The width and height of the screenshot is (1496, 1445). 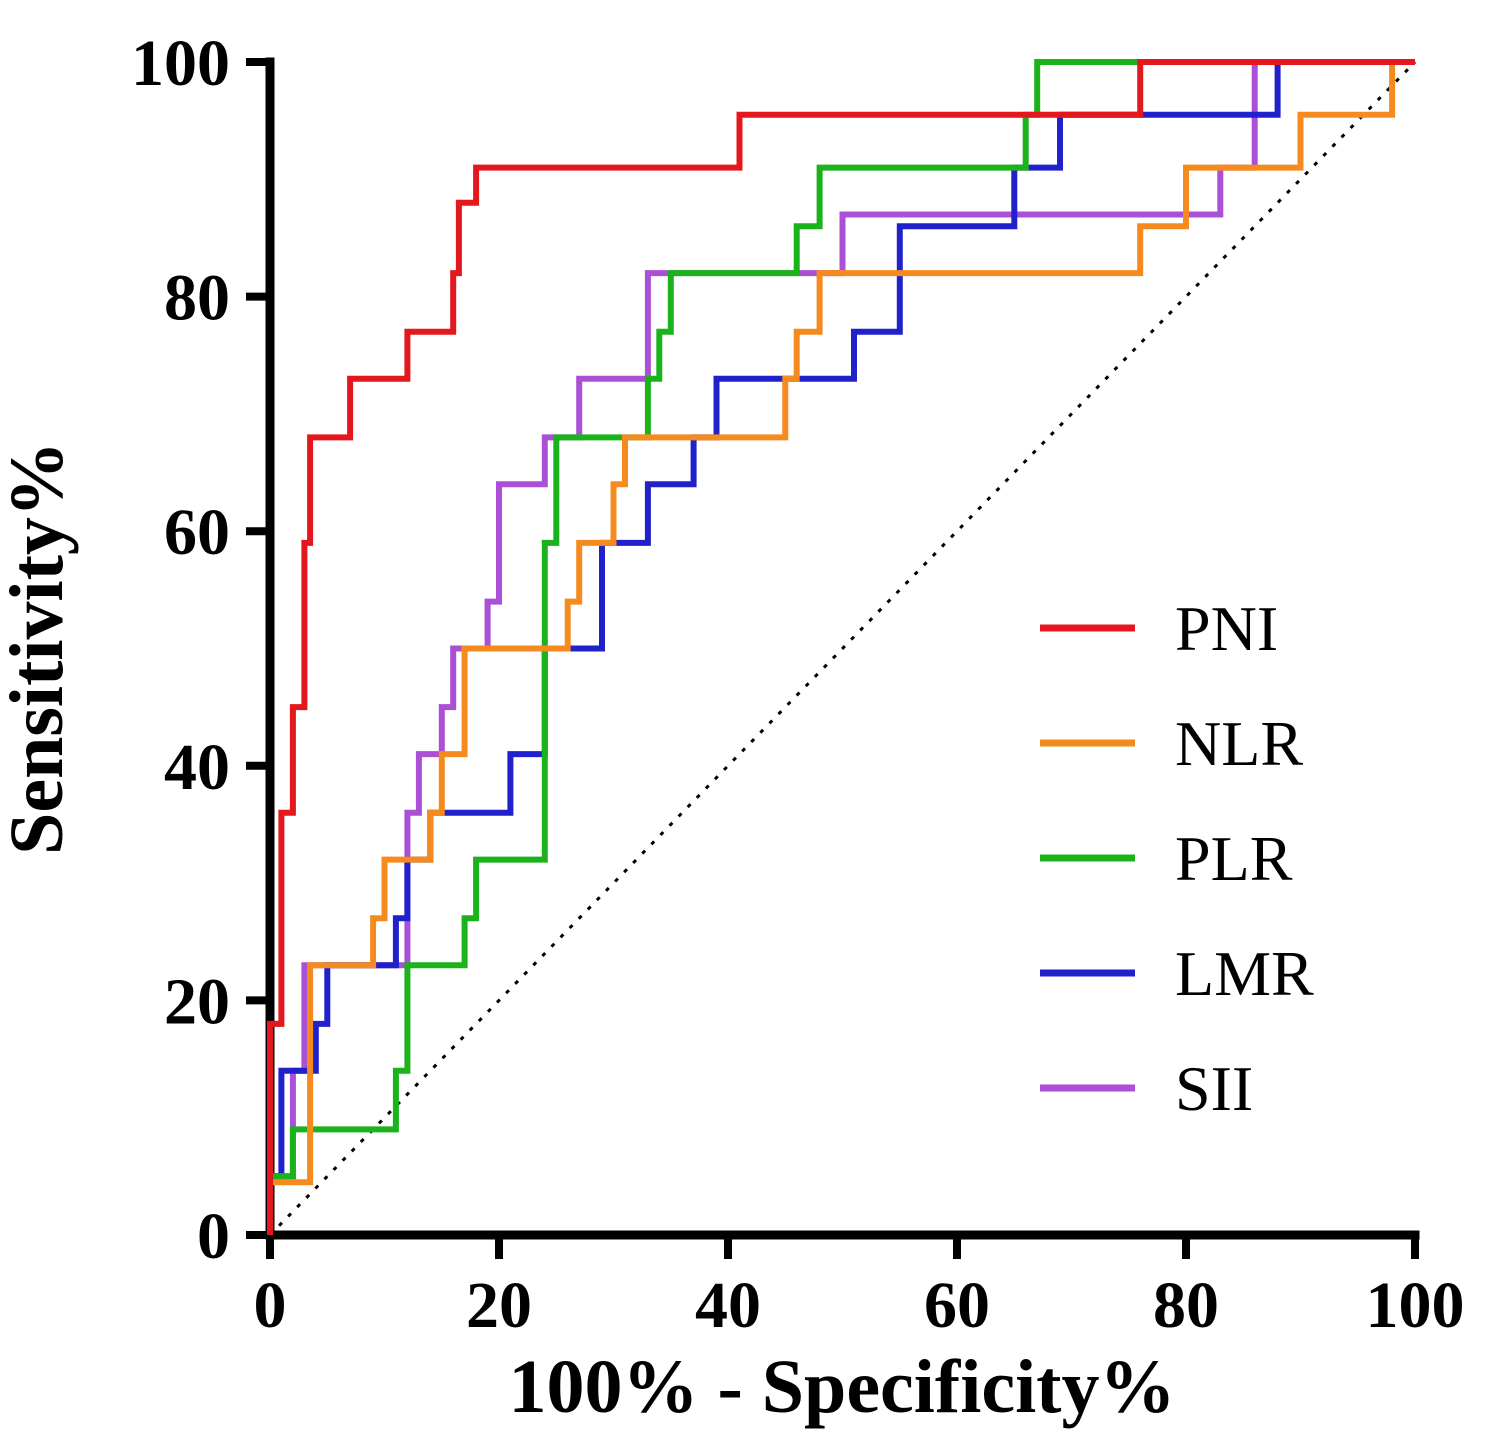 What do you see at coordinates (1171, 743) in the screenshot?
I see `legend-item-NLR: NLR` at bounding box center [1171, 743].